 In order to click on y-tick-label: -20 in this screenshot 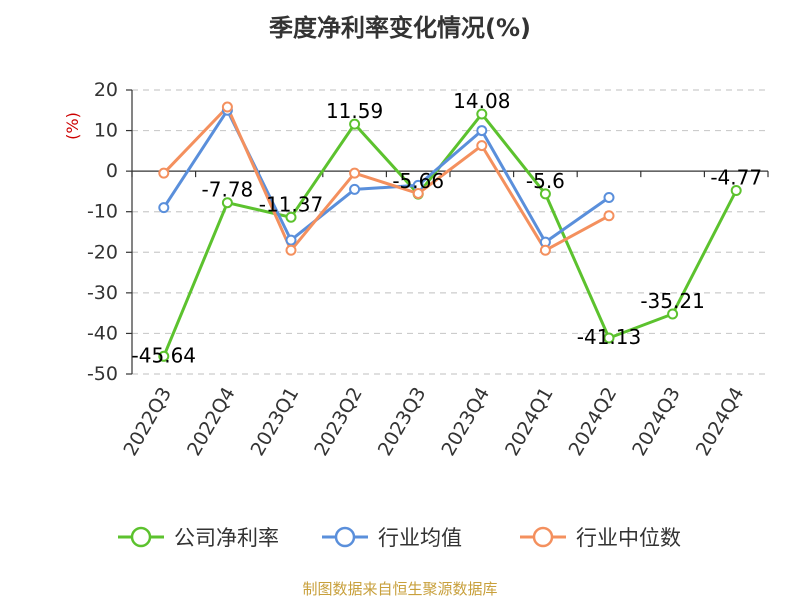, I will do `click(102, 252)`.